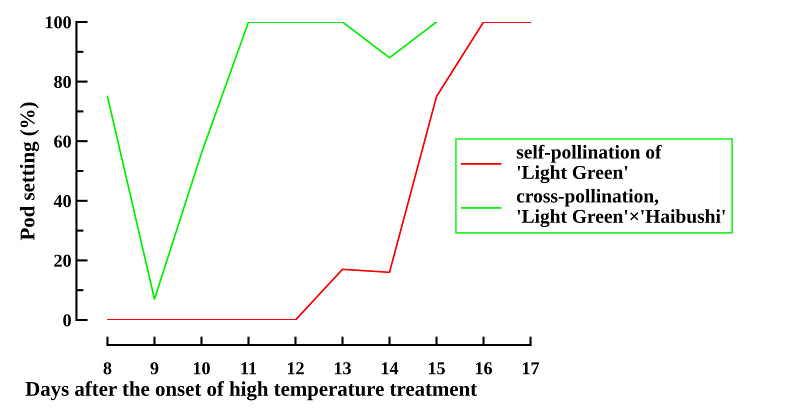 The image size is (791, 410). Describe the element at coordinates (248, 368) in the screenshot. I see `x-tick-label: 11` at that location.